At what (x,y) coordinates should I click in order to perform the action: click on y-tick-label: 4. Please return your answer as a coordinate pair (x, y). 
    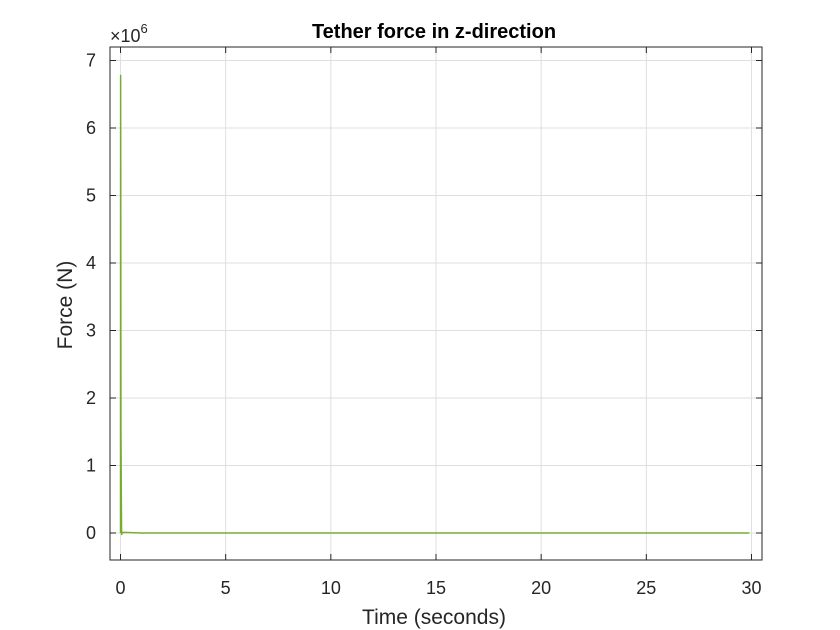
    Looking at the image, I should click on (91, 263).